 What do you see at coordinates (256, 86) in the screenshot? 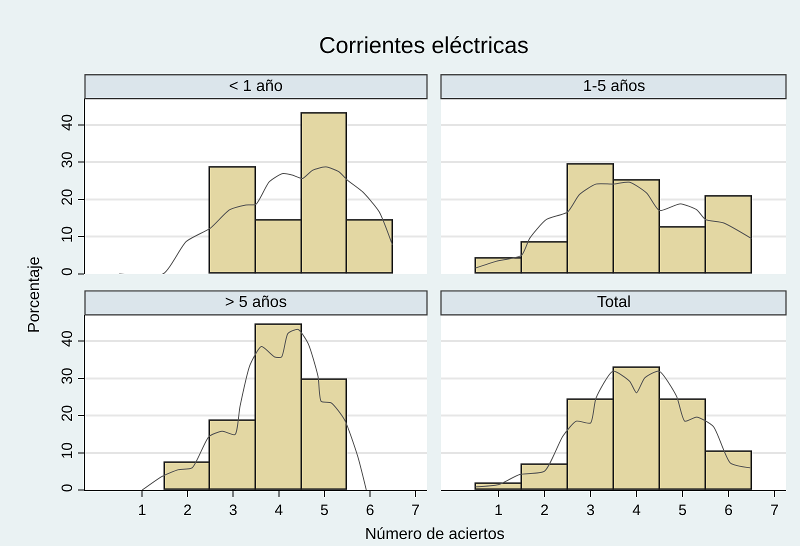
I see `chart-title: < 1 año` at bounding box center [256, 86].